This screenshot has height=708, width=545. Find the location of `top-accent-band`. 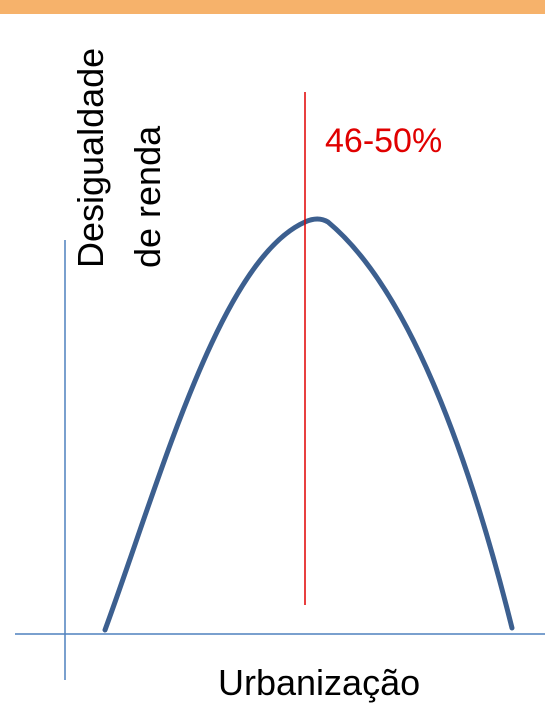

top-accent-band is located at coordinates (272, 7).